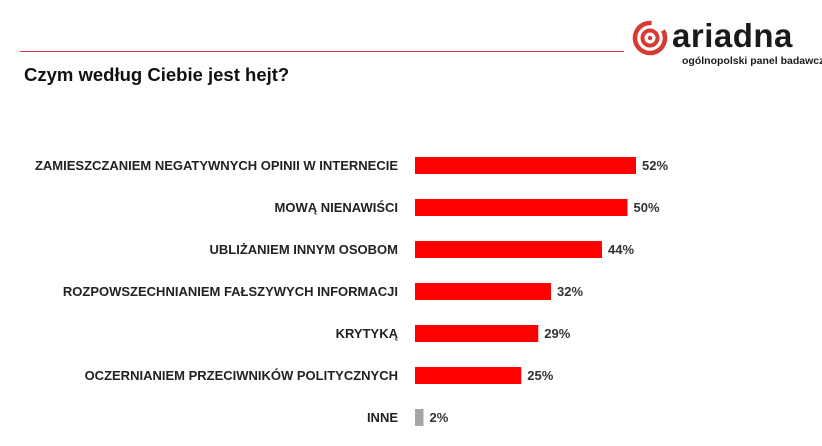 Image resolution: width=822 pixels, height=446 pixels. Describe the element at coordinates (241, 375) in the screenshot. I see `category-label: OCZERNIANIEM PRZECIWNIKÓW POLITYCZNYCH` at that location.